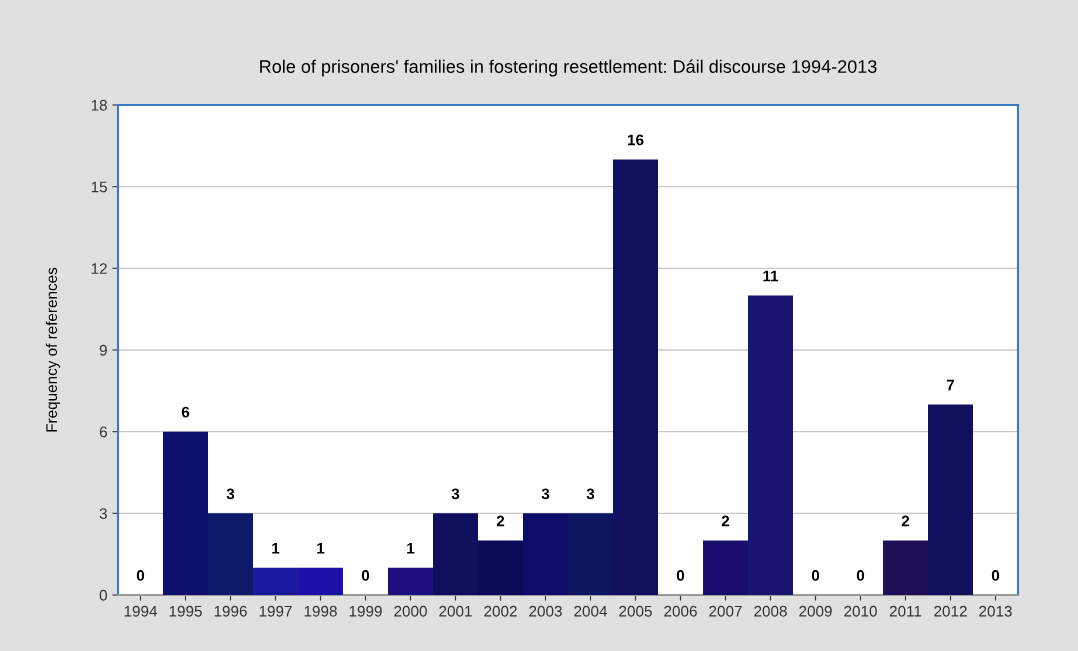 The height and width of the screenshot is (651, 1078). Describe the element at coordinates (99, 105) in the screenshot. I see `y-tick-label: 18` at that location.